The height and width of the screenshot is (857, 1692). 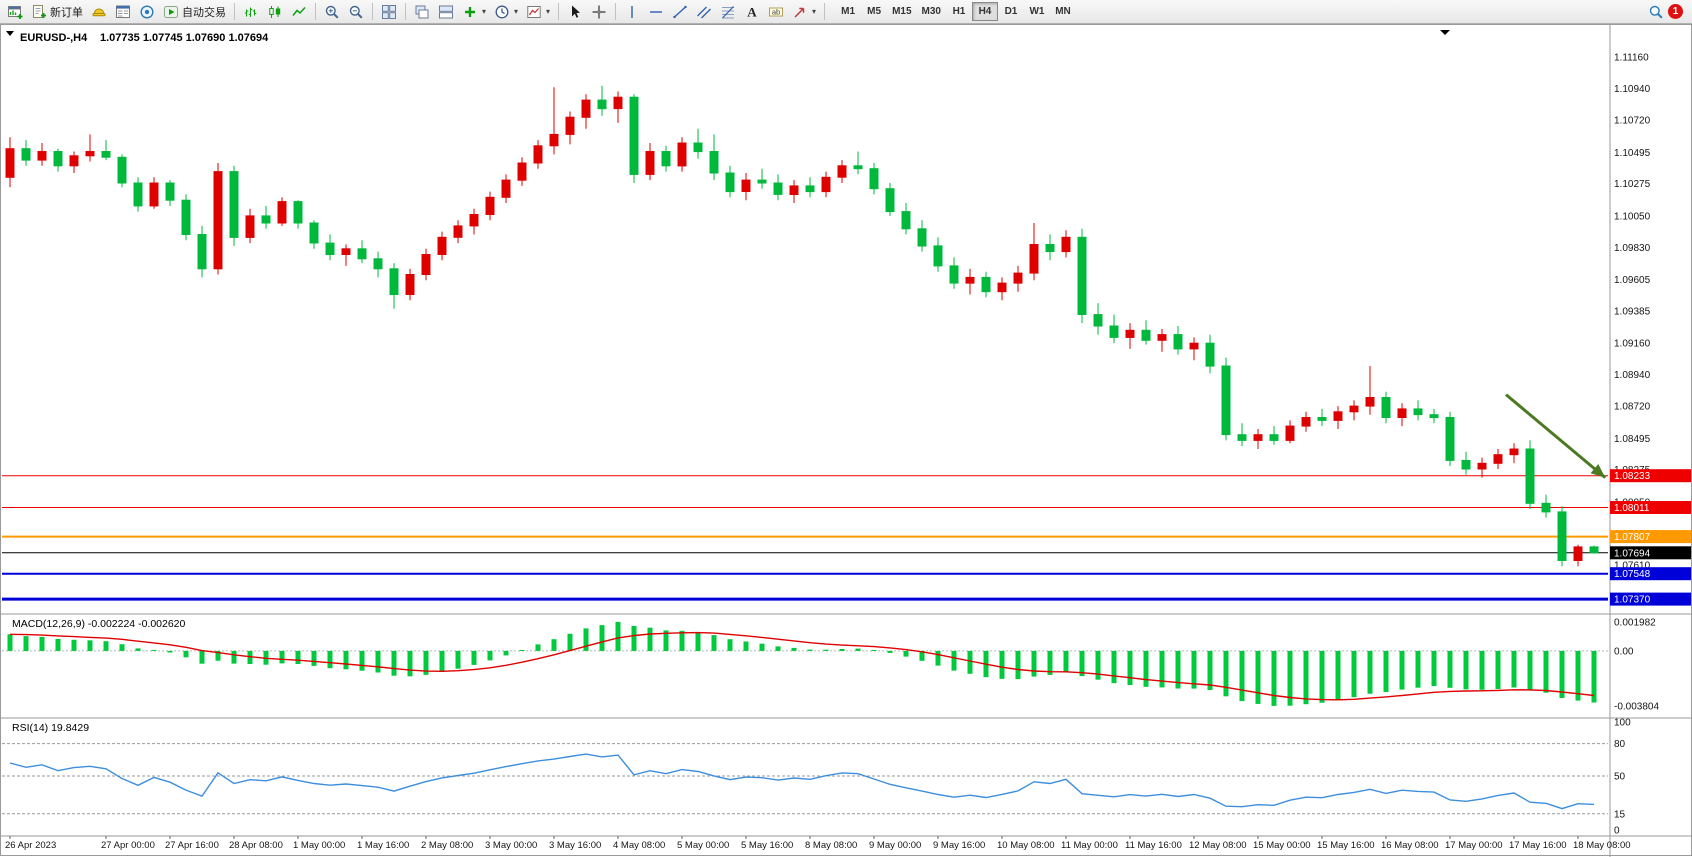 What do you see at coordinates (39, 11) in the screenshot?
I see `new-order-icon` at bounding box center [39, 11].